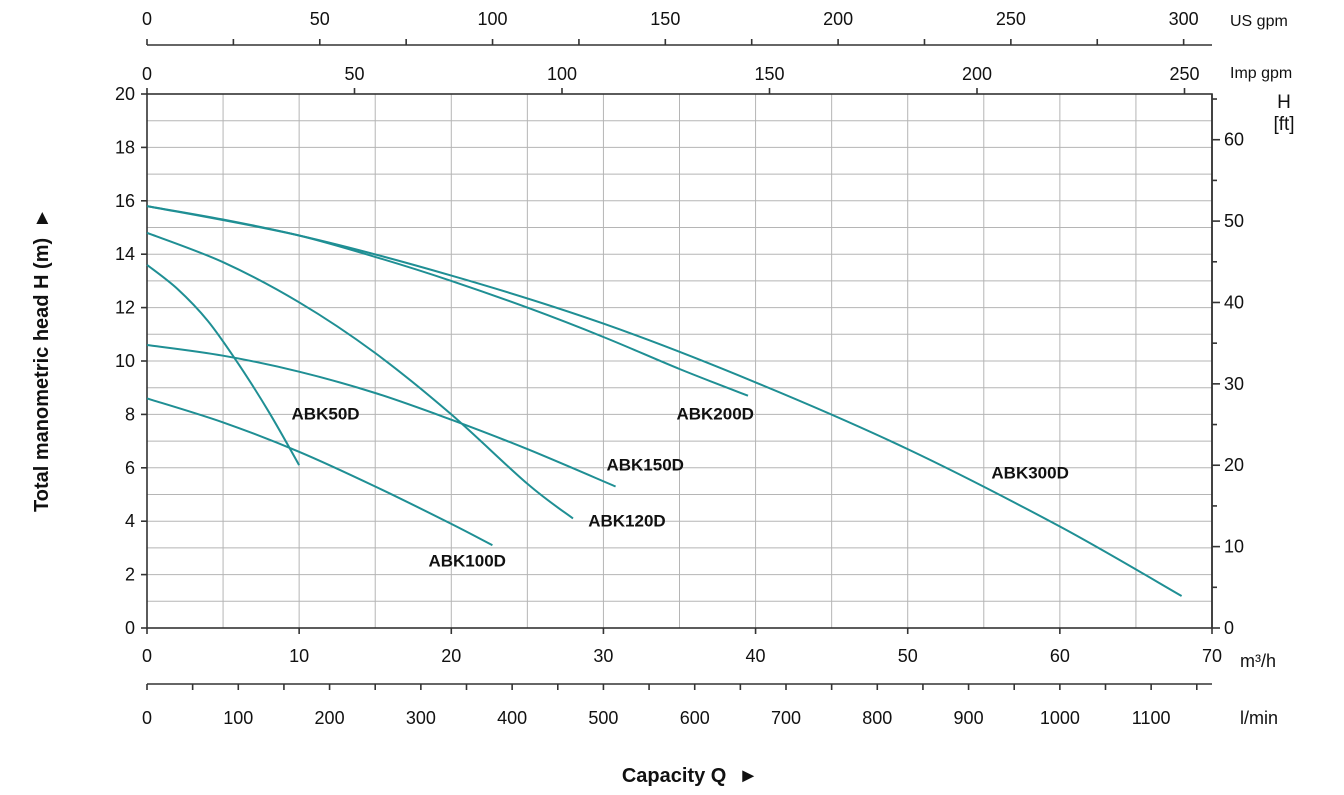 Image resolution: width=1344 pixels, height=795 pixels. I want to click on x-tick-label: 70, so click(1212, 656).